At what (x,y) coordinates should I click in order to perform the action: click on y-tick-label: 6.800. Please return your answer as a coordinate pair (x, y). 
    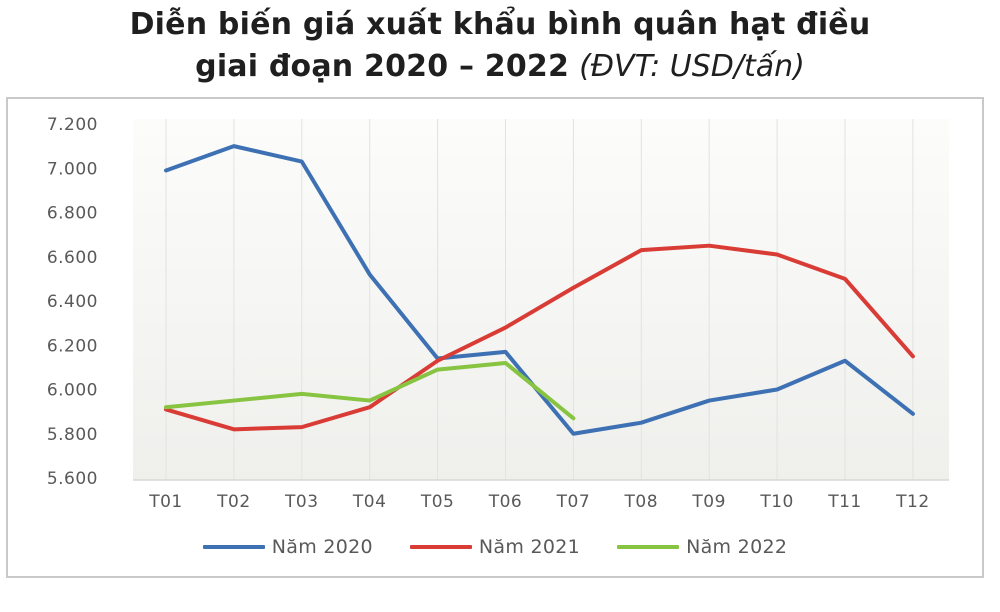
    Looking at the image, I should click on (72, 214).